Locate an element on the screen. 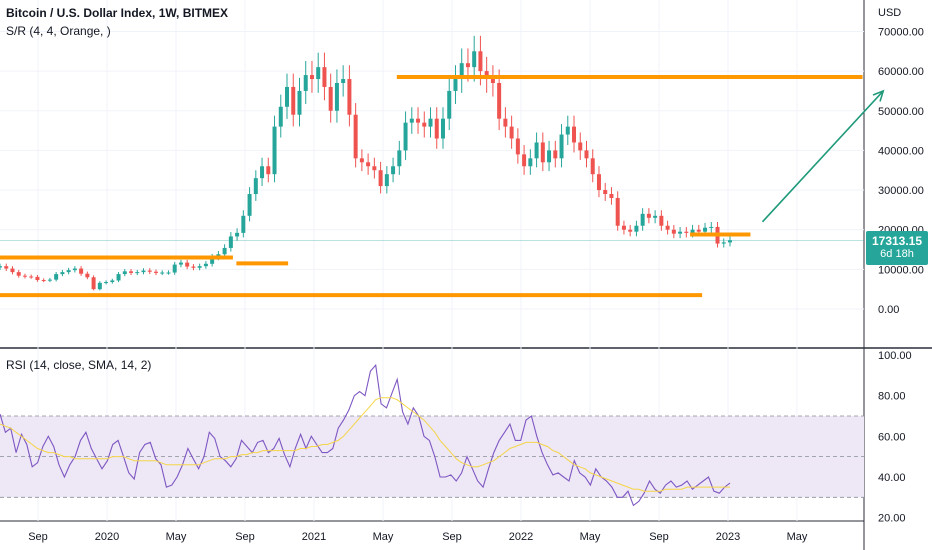 This screenshot has width=932, height=550. candle-countdown: 6d 18h is located at coordinates (897, 254).